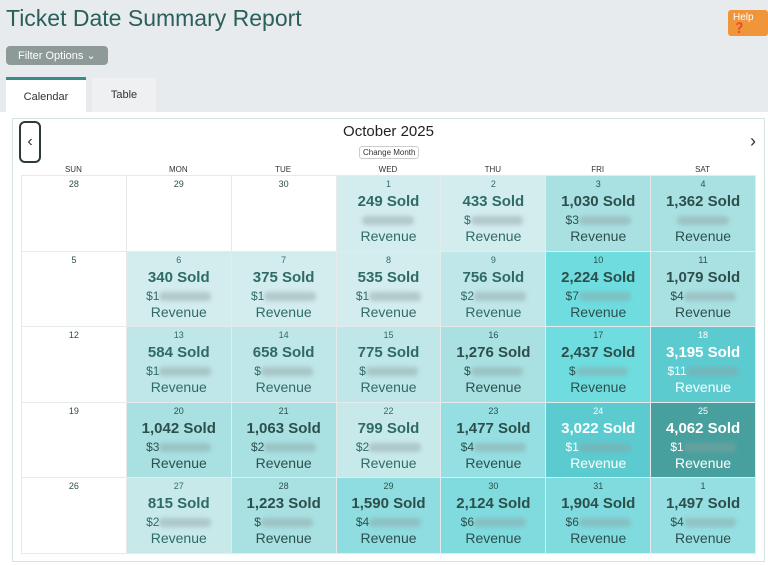  What do you see at coordinates (388, 410) in the screenshot?
I see `day-number: 22` at bounding box center [388, 410].